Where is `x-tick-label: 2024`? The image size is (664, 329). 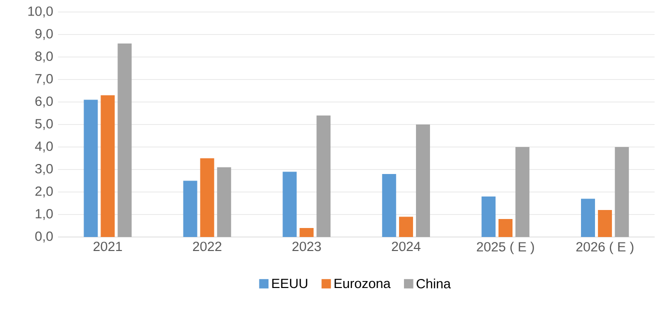 x-tick-label: 2024 is located at coordinates (406, 247).